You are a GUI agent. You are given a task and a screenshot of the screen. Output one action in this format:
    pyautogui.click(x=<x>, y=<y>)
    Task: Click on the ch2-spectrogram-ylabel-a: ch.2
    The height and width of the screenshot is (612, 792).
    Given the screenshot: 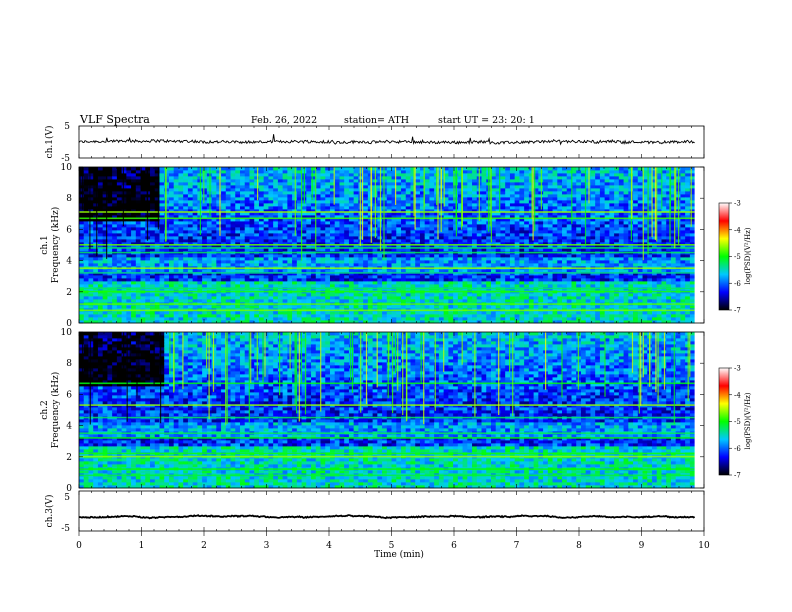 What is the action you would take?
    pyautogui.click(x=45, y=409)
    